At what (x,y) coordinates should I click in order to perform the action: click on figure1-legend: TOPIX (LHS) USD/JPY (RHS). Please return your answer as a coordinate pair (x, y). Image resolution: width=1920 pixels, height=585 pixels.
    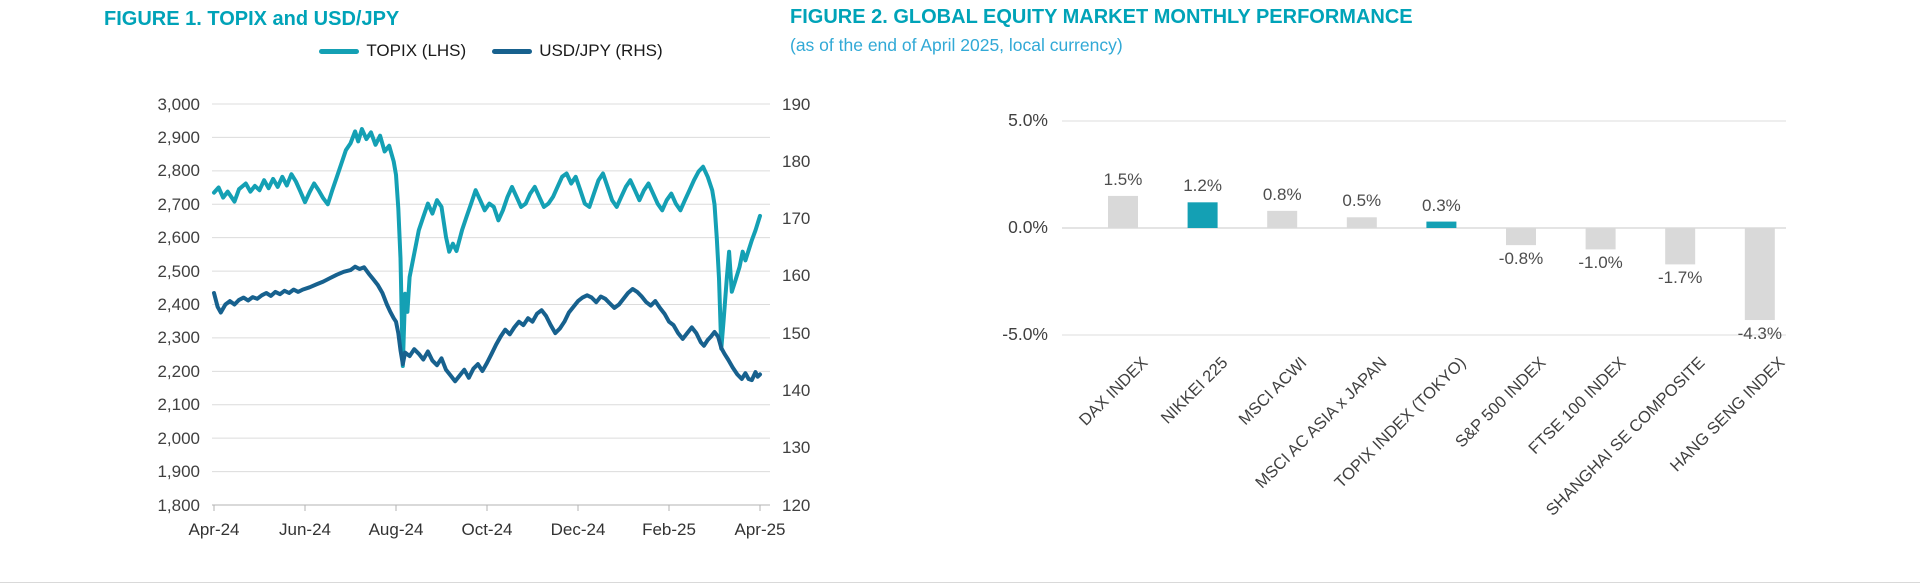
    Looking at the image, I should click on (491, 51).